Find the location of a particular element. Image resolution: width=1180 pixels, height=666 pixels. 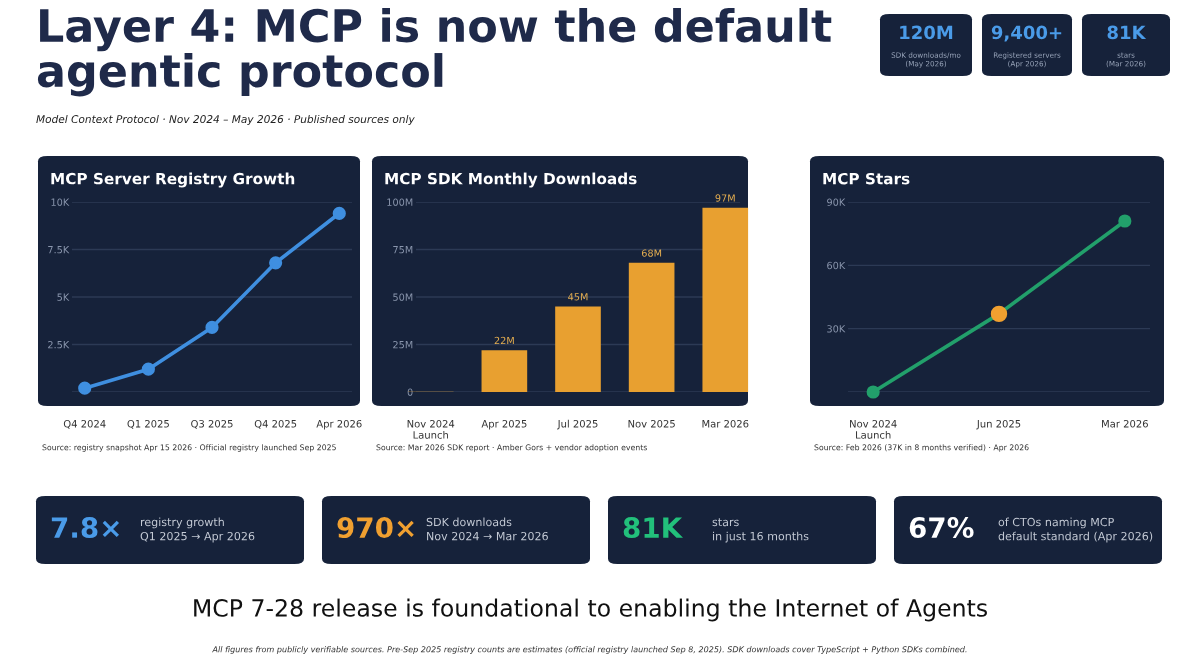

text: Layer 4: MCP is now the default agentic protocol is located at coordinates (434, 52).